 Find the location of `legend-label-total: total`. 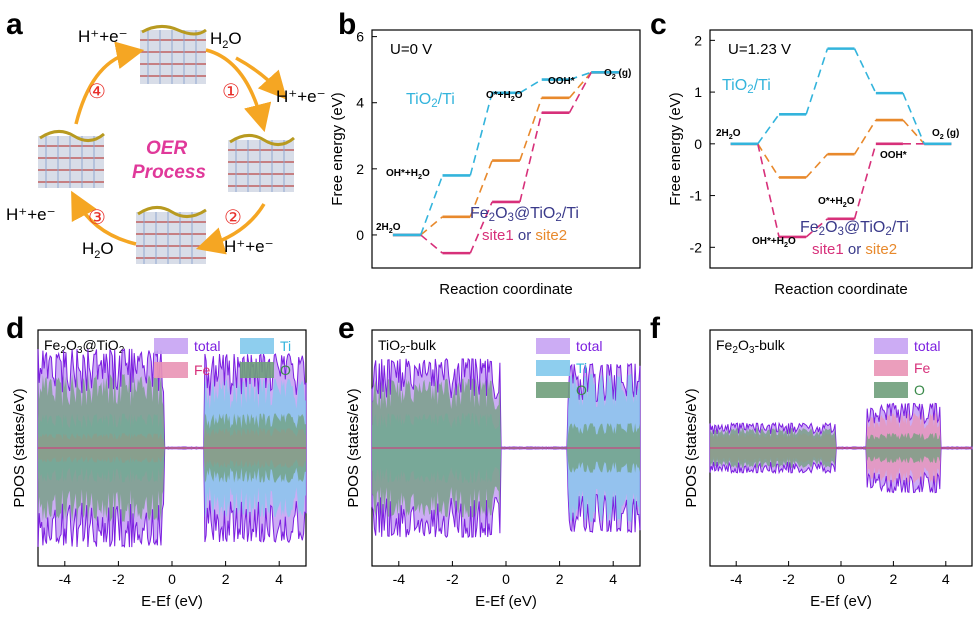

legend-label-total: total is located at coordinates (207, 346).